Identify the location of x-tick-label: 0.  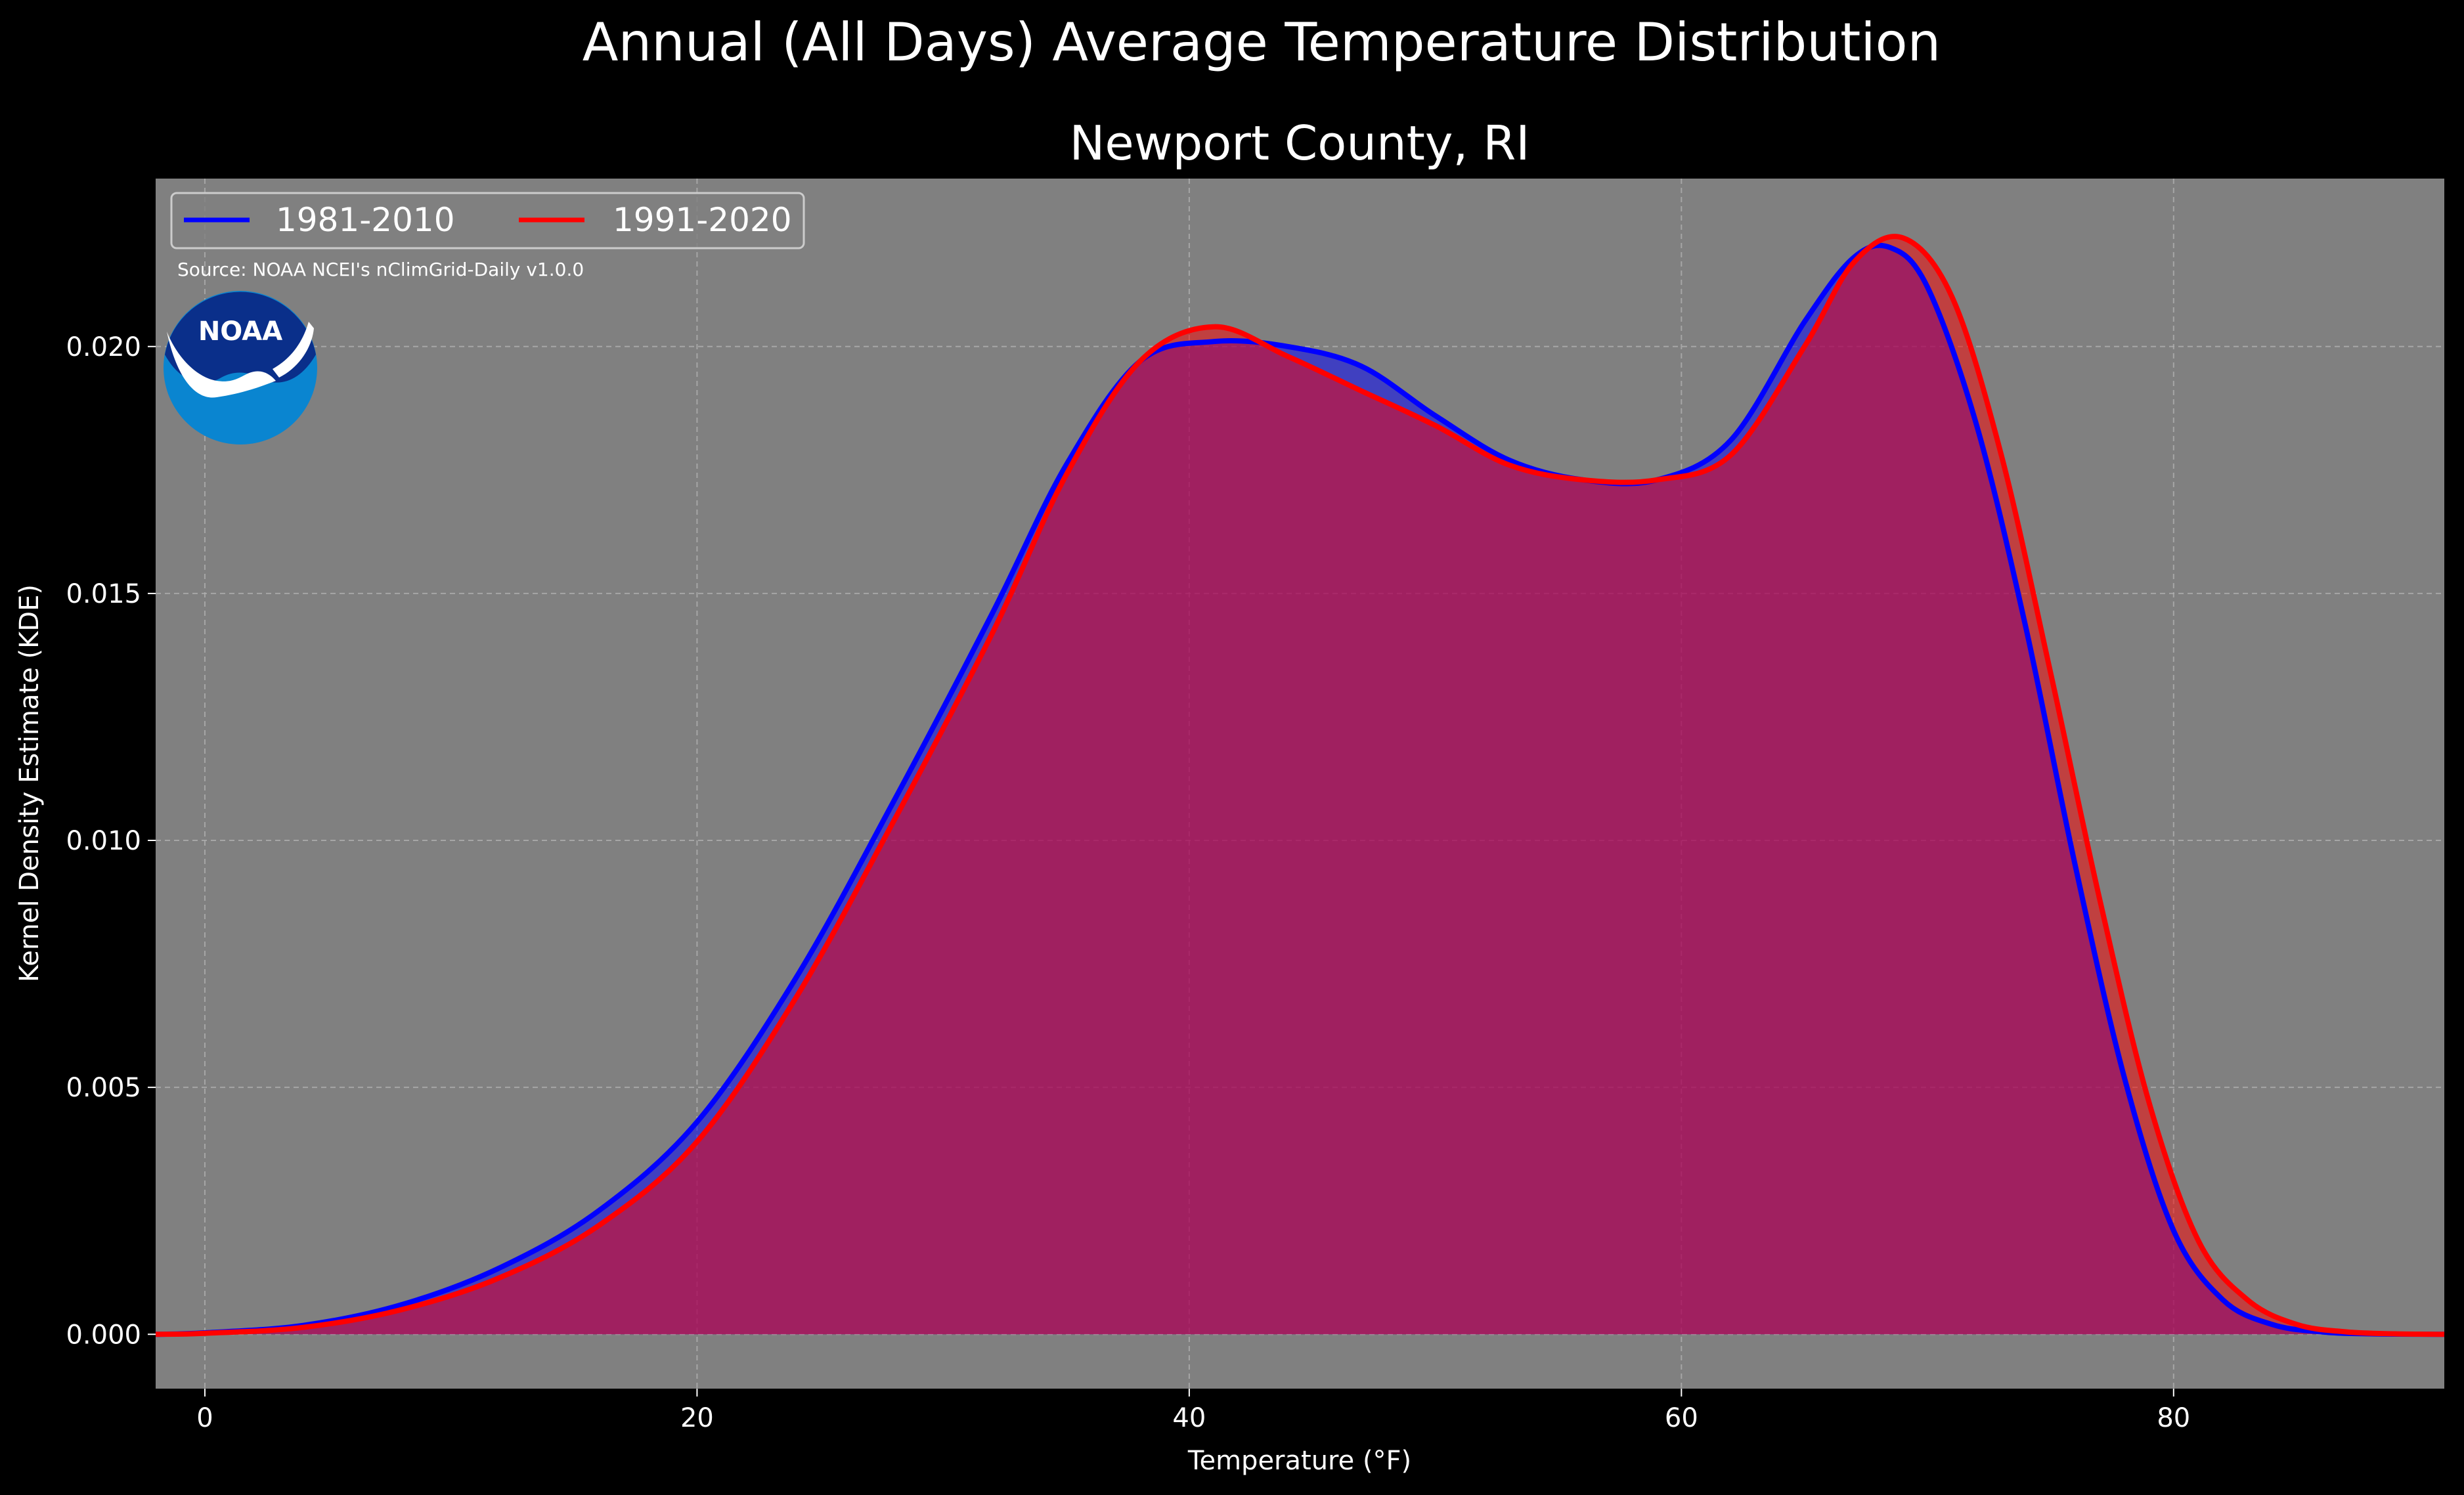
(204, 1418).